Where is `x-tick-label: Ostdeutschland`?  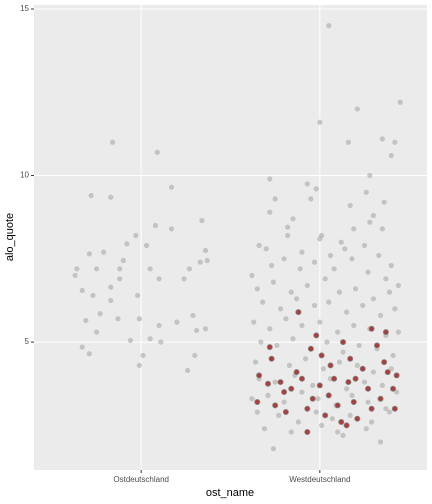
x-tick-label: Ostdeutschland is located at coordinates (141, 479).